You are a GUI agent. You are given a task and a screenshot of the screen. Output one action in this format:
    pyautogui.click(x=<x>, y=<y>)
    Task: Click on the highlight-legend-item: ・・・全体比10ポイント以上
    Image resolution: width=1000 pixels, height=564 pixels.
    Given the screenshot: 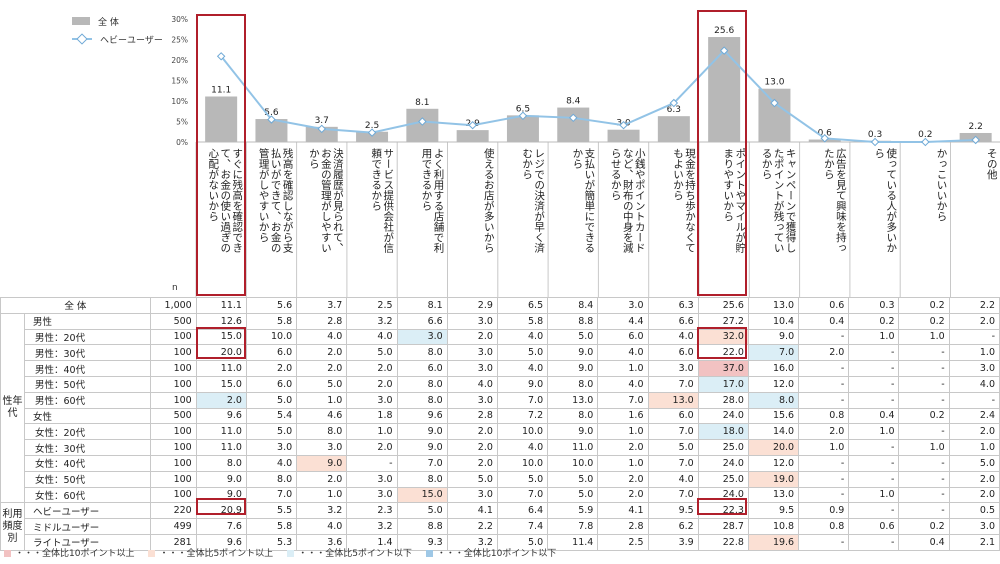 What is the action you would take?
    pyautogui.click(x=69, y=552)
    